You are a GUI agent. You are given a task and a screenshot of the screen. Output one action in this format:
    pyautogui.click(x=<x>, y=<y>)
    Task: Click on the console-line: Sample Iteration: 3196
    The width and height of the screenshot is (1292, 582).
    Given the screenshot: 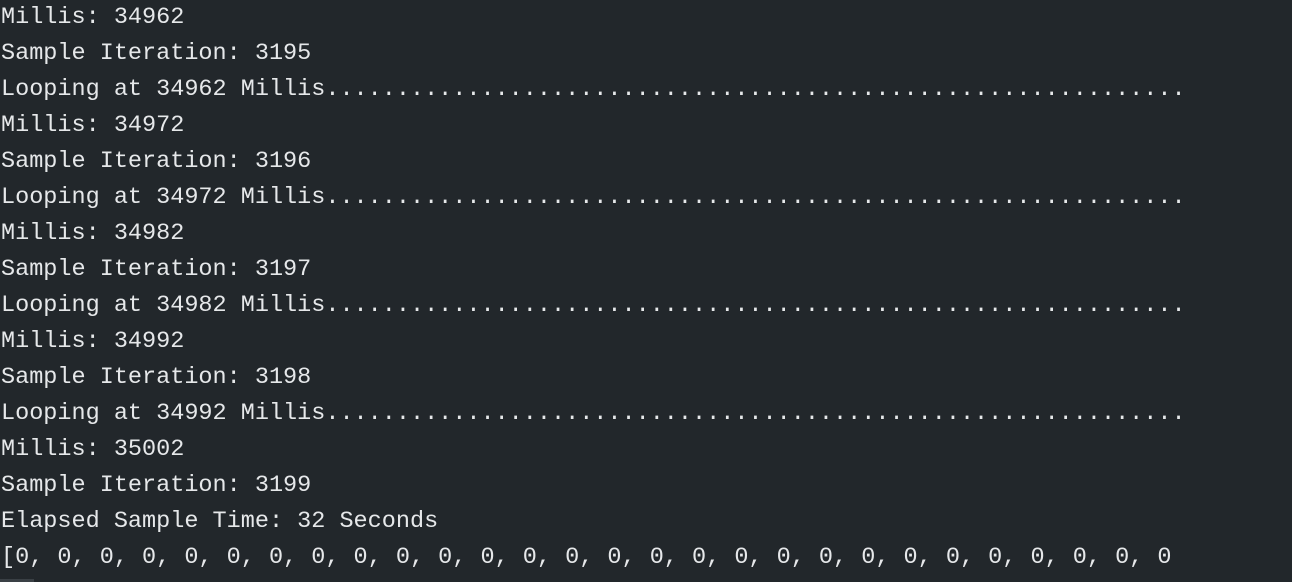 What is the action you would take?
    pyautogui.click(x=156, y=161)
    